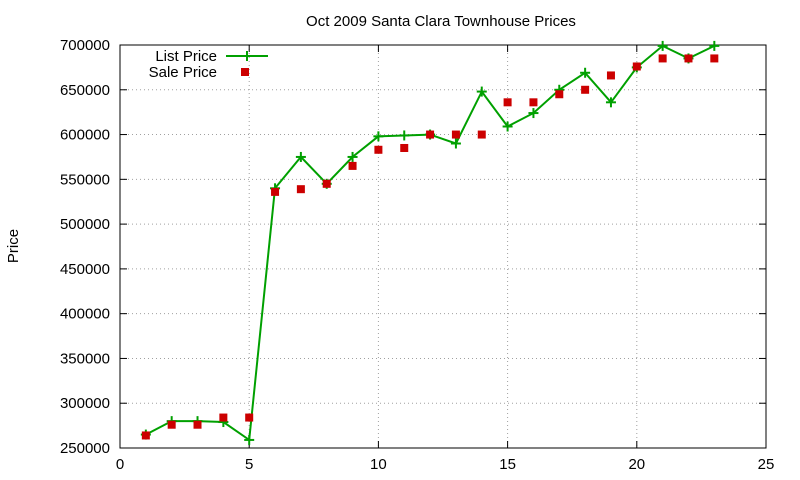 This screenshot has height=480, width=800. Describe the element at coordinates (441, 21) in the screenshot. I see `chart-title: Oct 2009 Santa Clara Townhouse Prices` at that location.